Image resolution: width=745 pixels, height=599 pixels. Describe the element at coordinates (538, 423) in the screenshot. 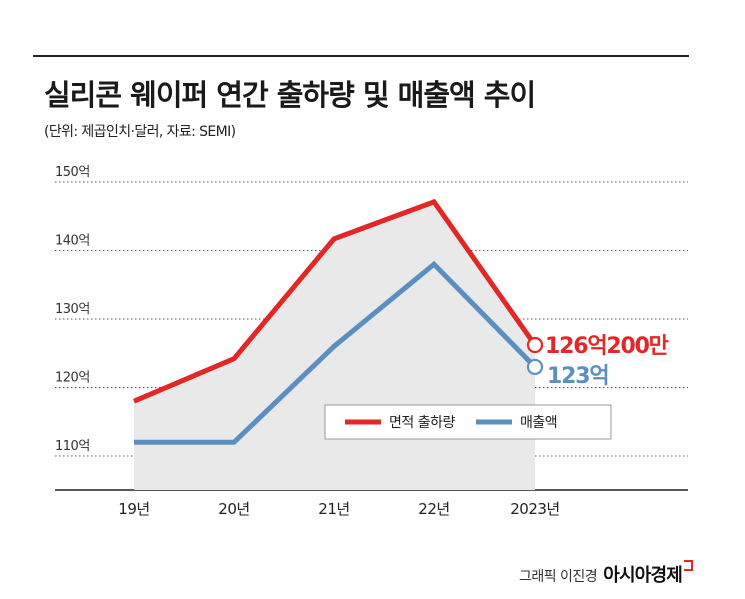

I see `legend-label-1: 매출액` at that location.